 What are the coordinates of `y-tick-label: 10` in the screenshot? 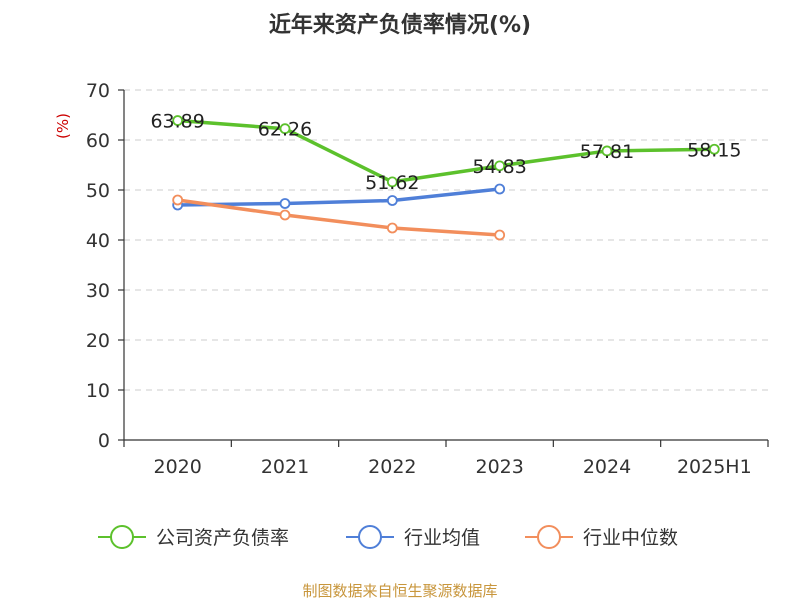 It's located at (98, 391).